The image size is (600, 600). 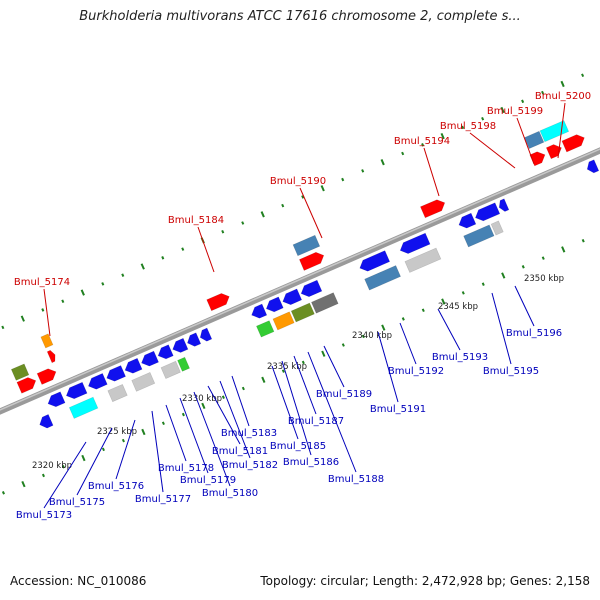 I want to click on forward-gene-label: Bmul_5174, so click(x=42, y=282).